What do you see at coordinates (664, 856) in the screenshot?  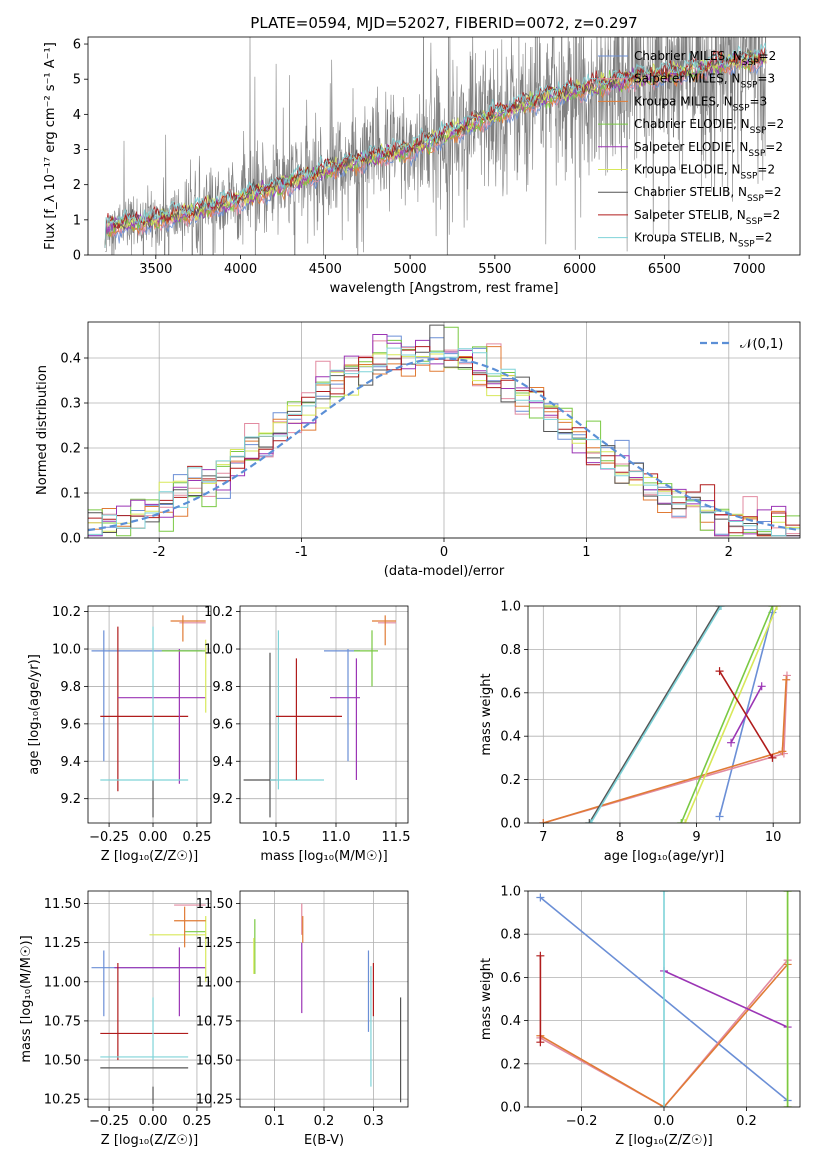 I see `x-axis-label: age [log₁₀(age/yr)]` at bounding box center [664, 856].